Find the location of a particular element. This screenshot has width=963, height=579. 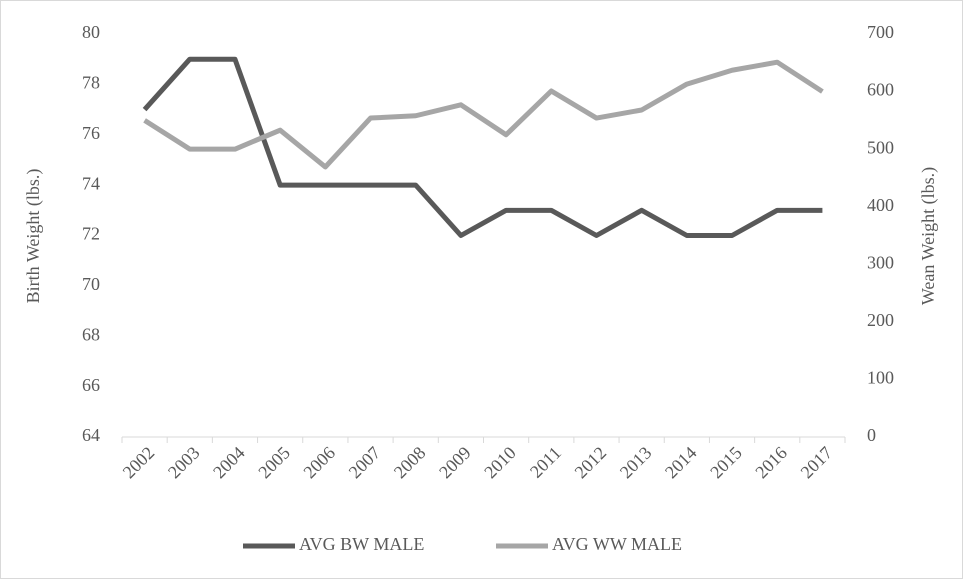

y2-tick-label: 0 is located at coordinates (871, 435).